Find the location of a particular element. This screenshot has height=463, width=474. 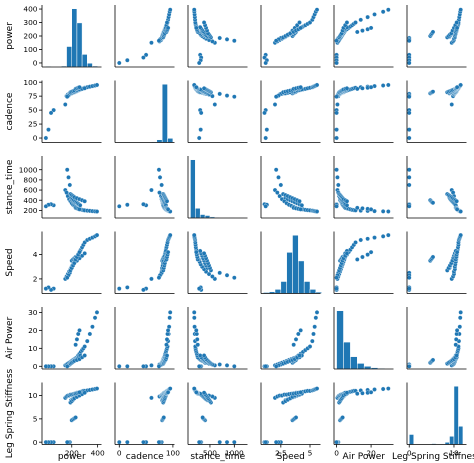

y-tick-label: 800 is located at coordinates (30, 179).